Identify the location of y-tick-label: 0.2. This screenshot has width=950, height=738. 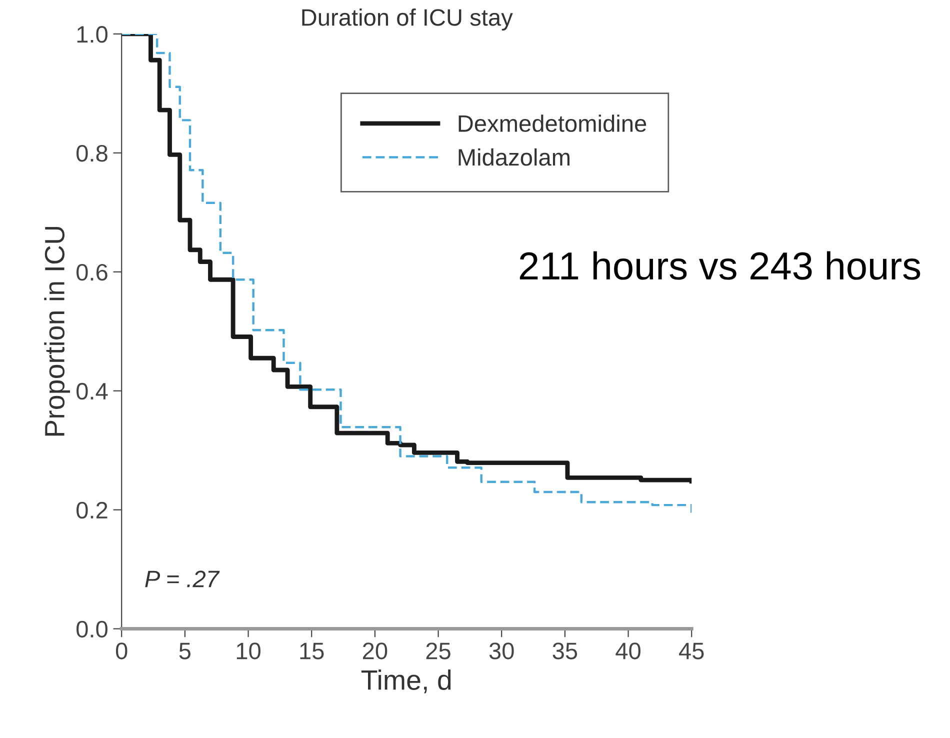
(92, 510).